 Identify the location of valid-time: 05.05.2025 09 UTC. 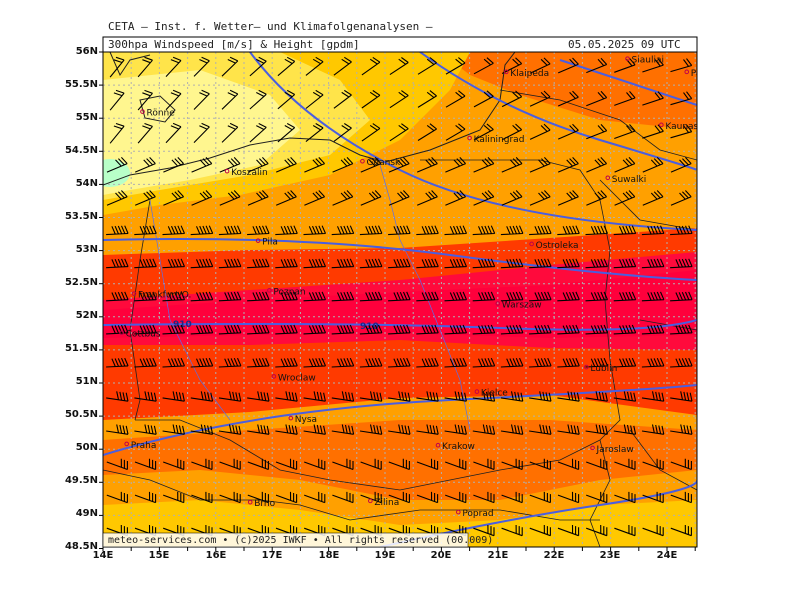
(624, 44).